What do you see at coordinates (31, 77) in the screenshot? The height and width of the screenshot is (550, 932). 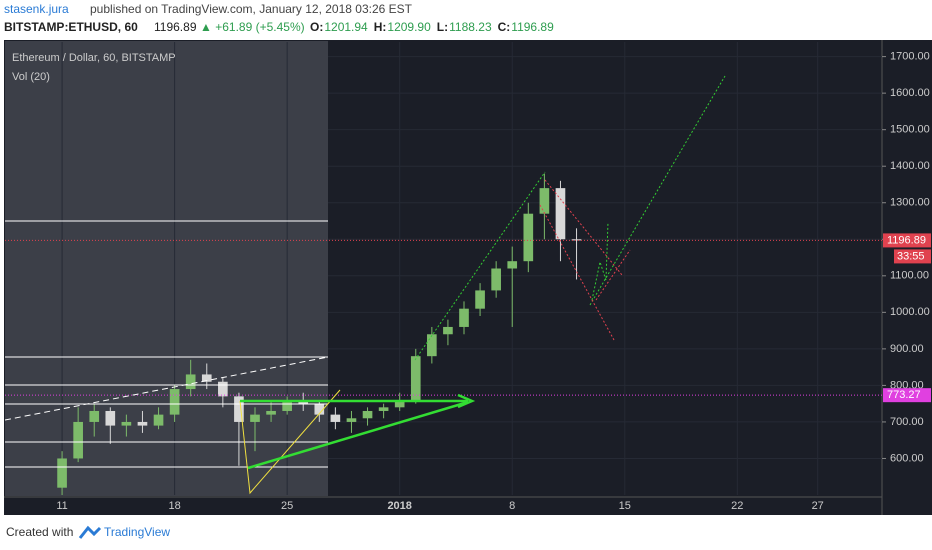 I see `indicator-label: Vol (20)` at bounding box center [31, 77].